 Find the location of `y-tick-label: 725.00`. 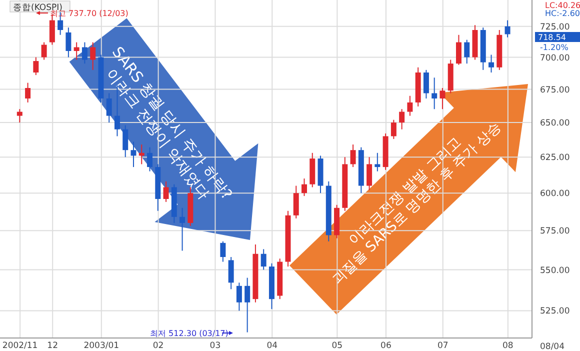

y-tick-label: 725.00 is located at coordinates (555, 27).